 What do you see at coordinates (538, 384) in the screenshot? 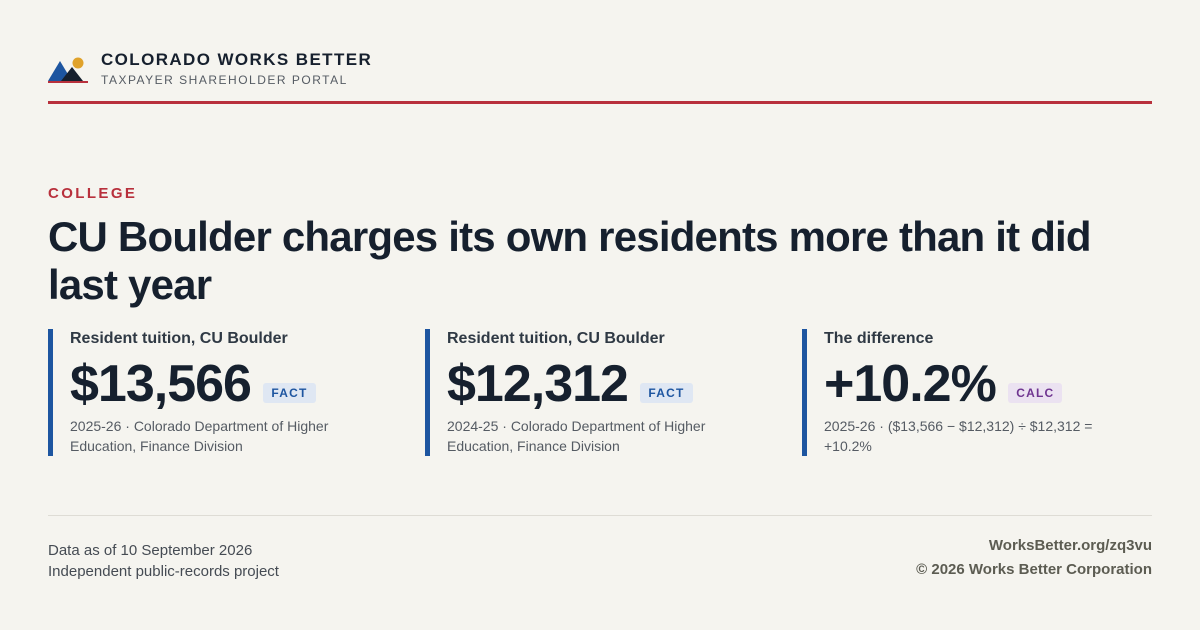
I see `stat-value: $12,312` at bounding box center [538, 384].